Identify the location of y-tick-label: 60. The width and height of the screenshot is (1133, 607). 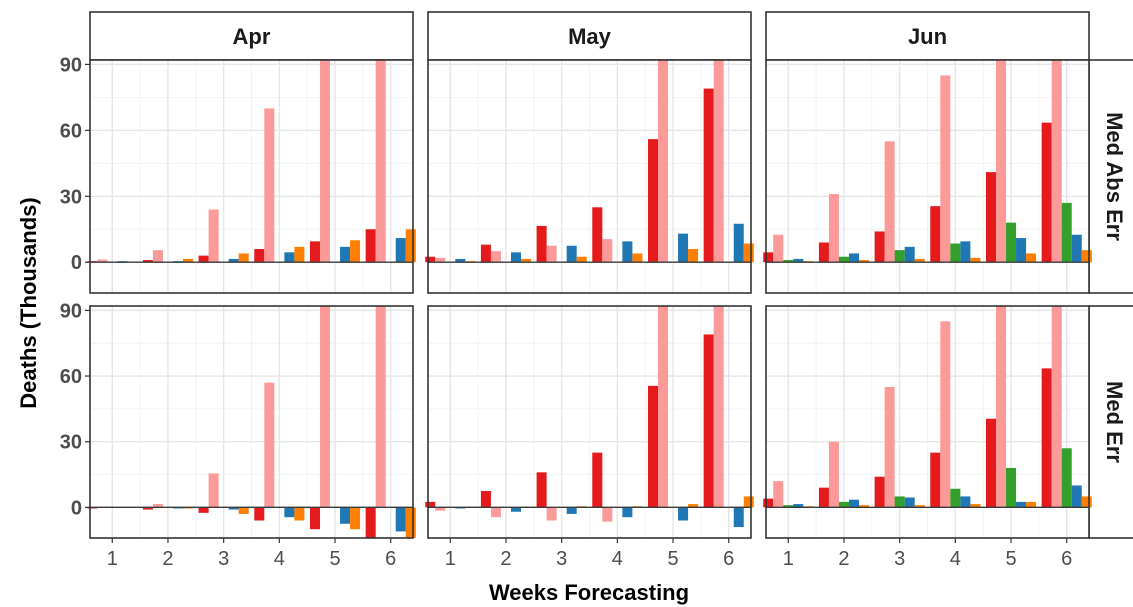
(71, 377).